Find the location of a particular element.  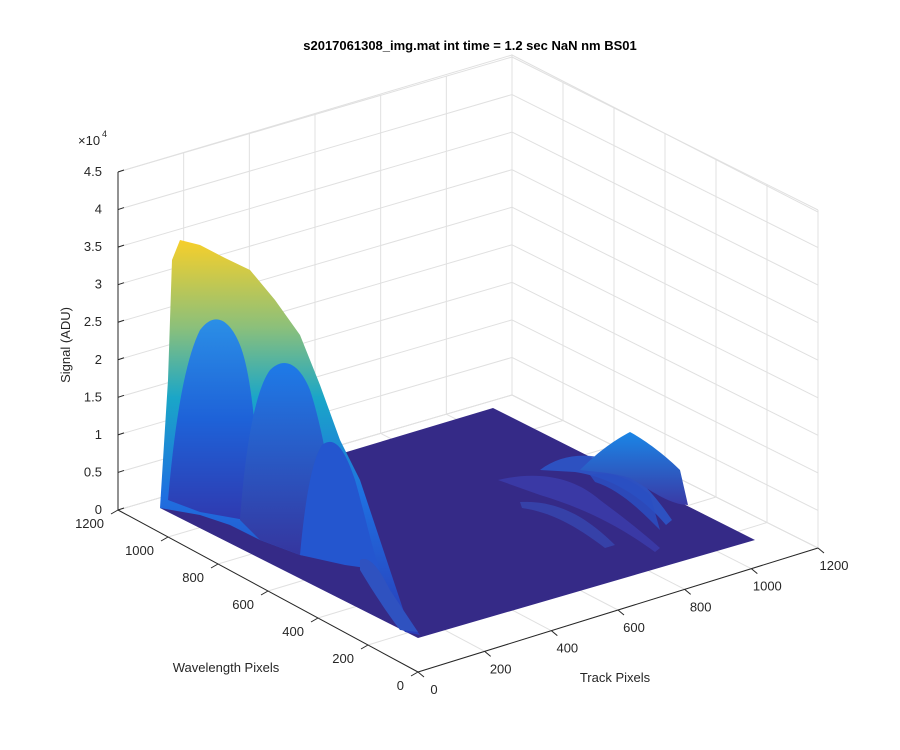

y-tick-label: 800 is located at coordinates (193, 577).